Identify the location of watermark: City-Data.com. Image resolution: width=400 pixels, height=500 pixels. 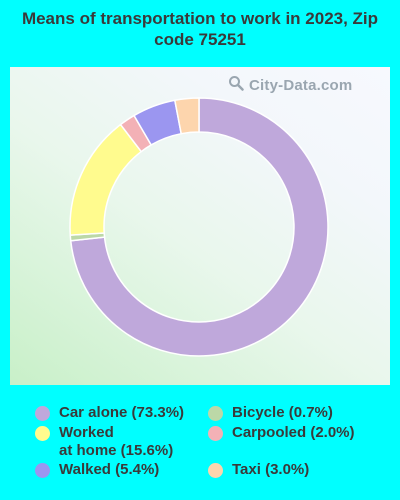
(290, 85).